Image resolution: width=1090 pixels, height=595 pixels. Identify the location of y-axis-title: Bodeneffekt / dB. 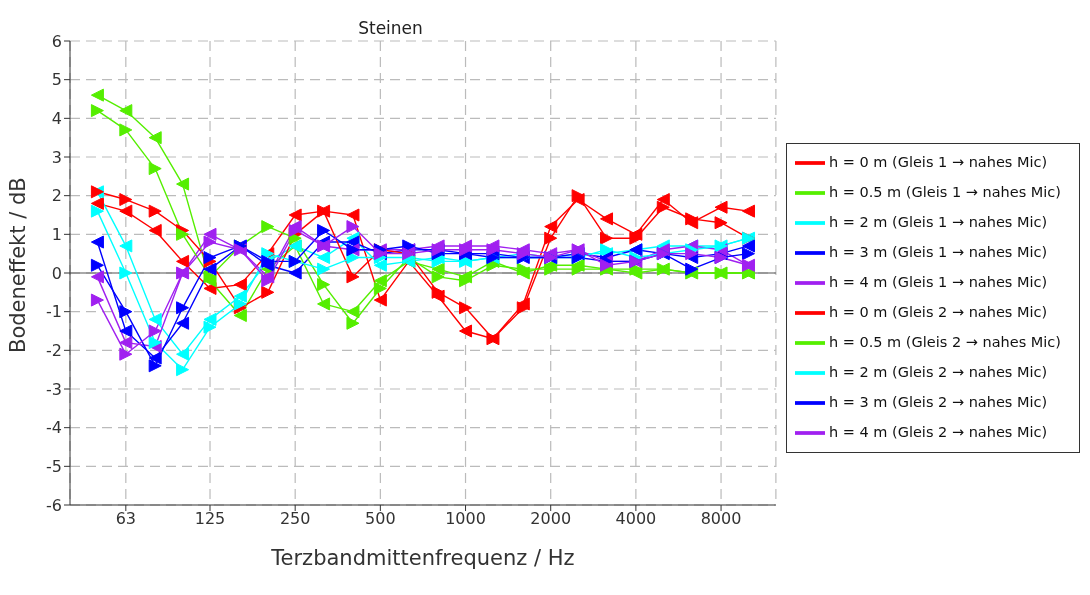
(18, 265).